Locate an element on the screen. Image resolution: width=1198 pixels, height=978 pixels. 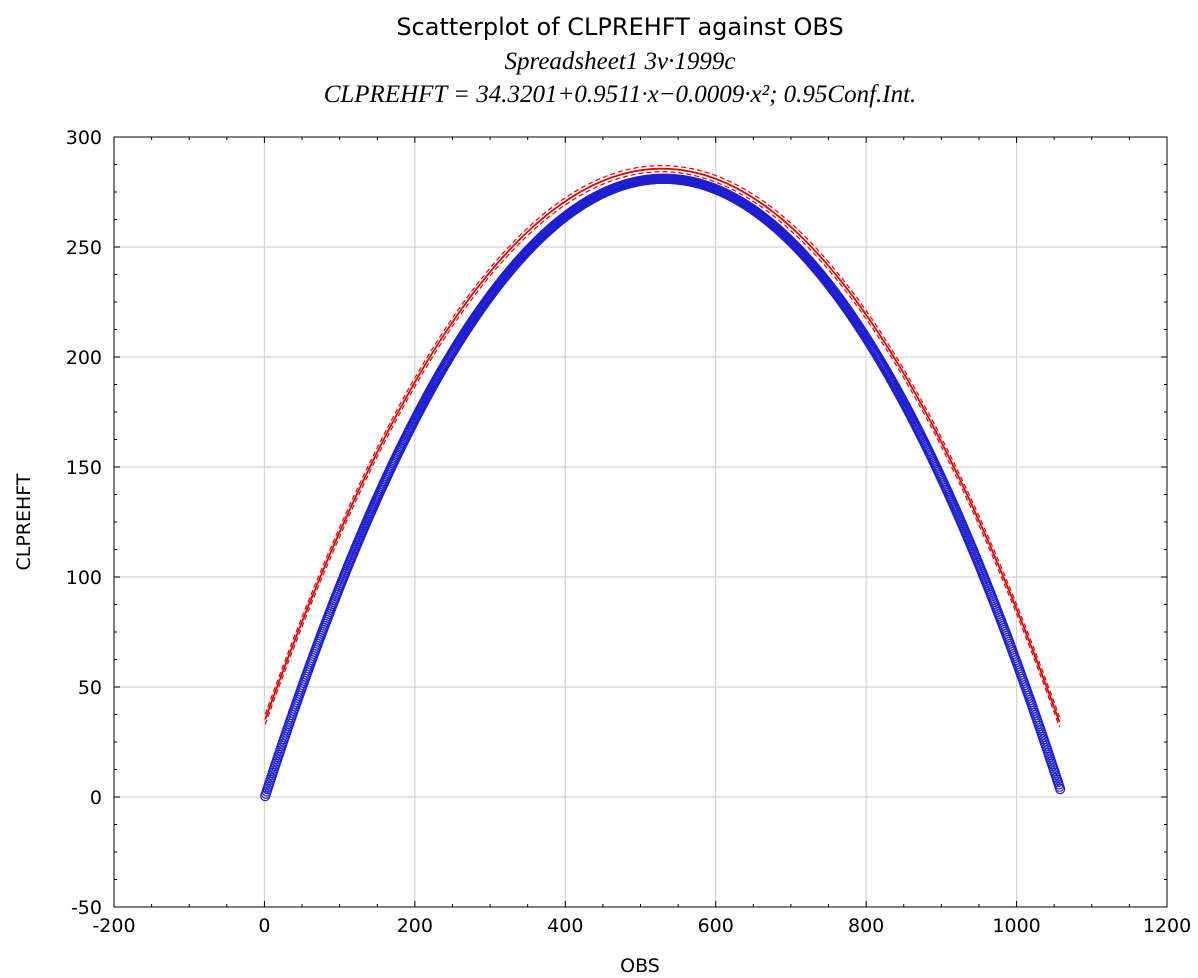
y-tick-label: 100 is located at coordinates (84, 578).